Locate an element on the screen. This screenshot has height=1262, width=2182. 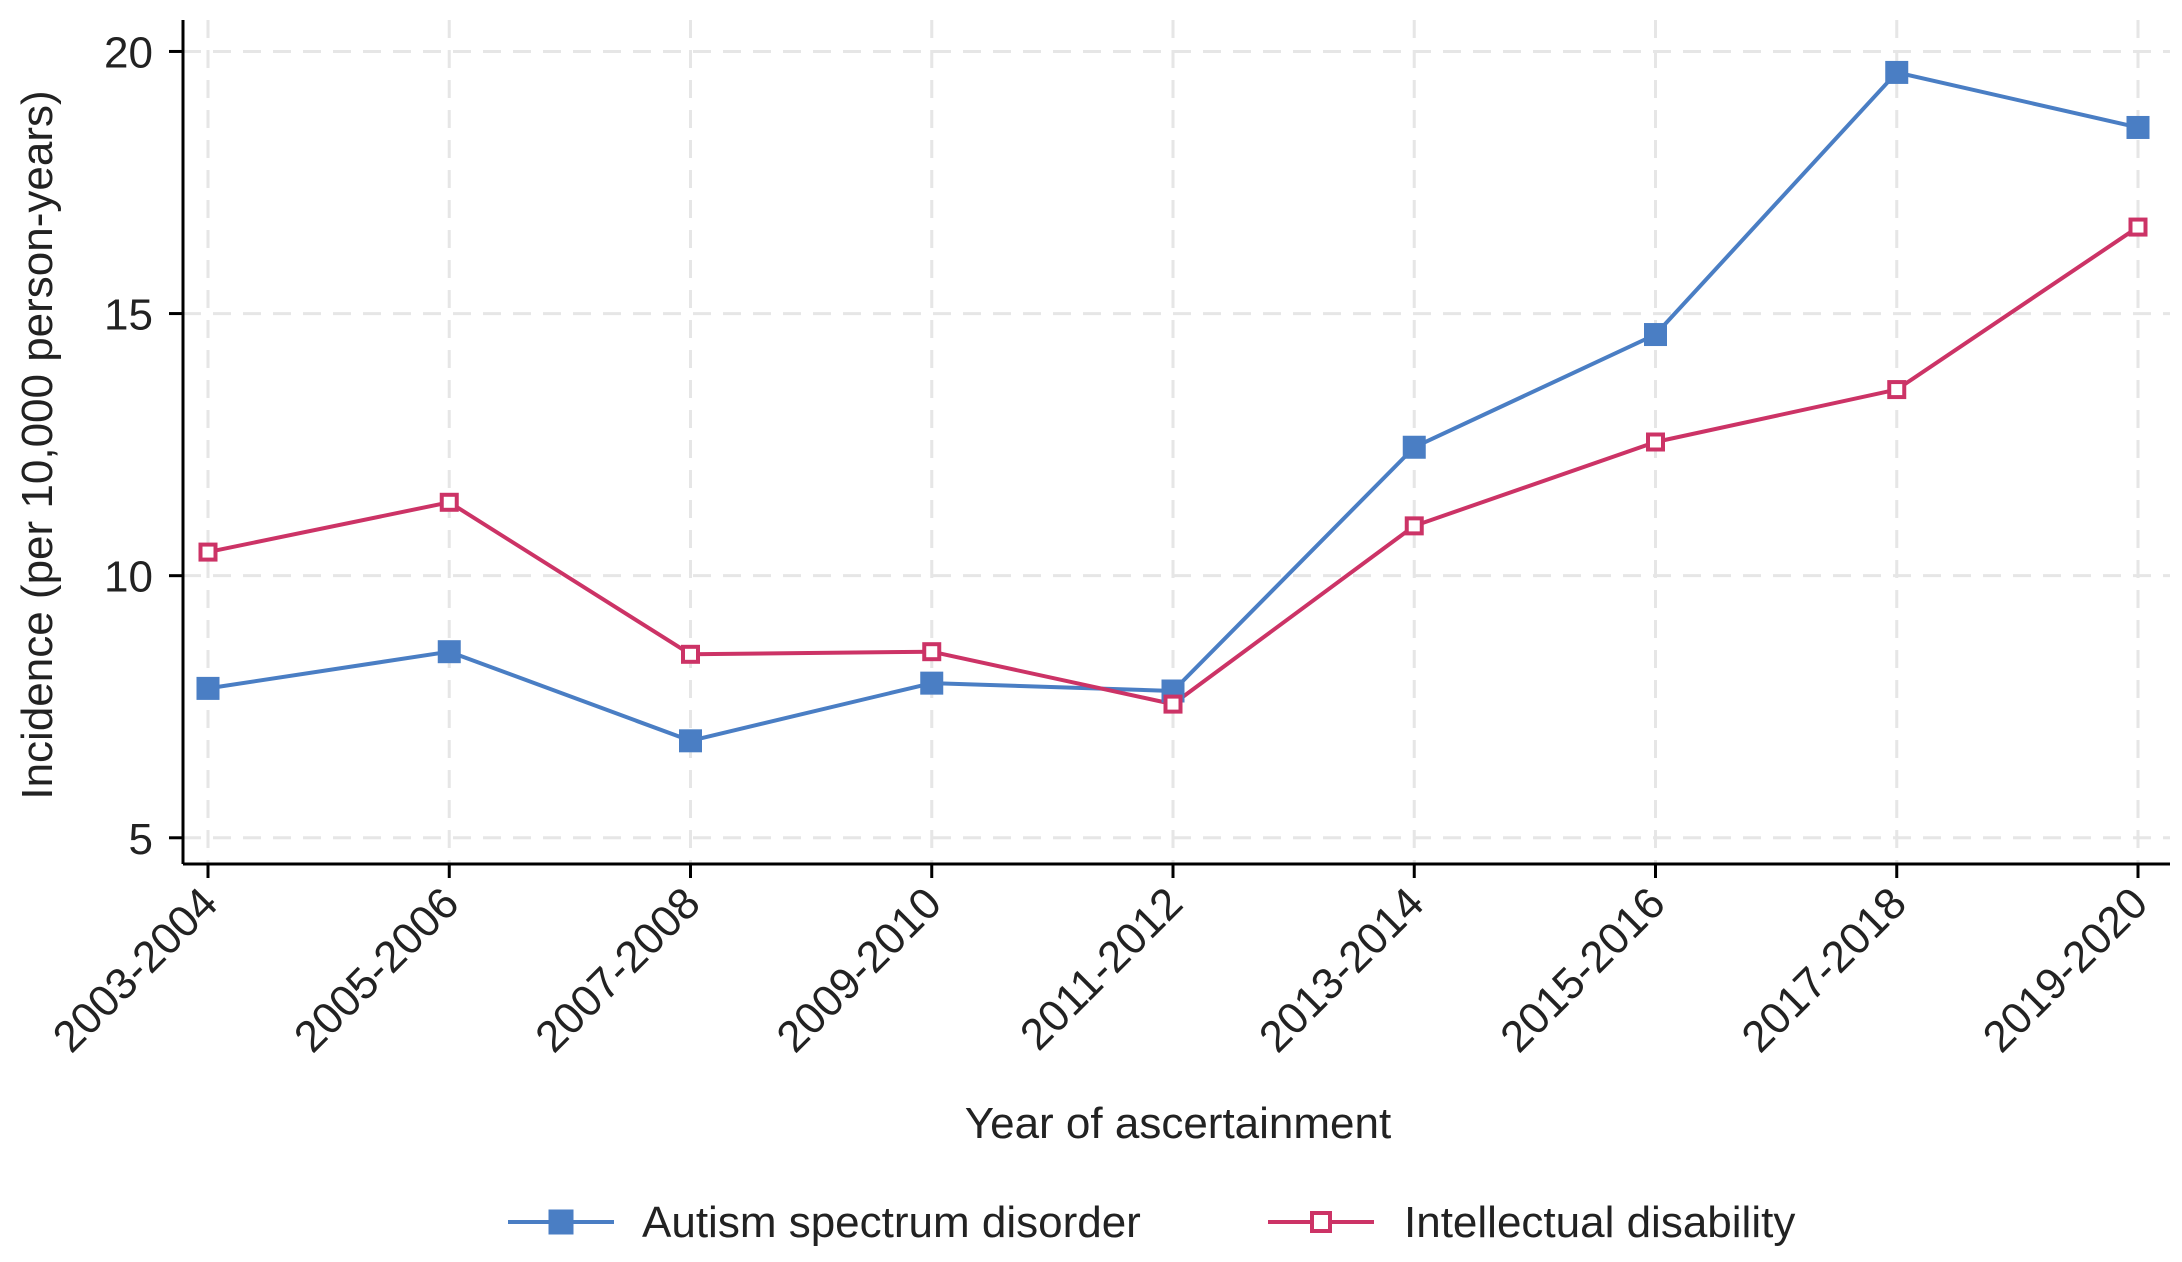
x-tick-label: 2017-2018 is located at coordinates (1823, 969).